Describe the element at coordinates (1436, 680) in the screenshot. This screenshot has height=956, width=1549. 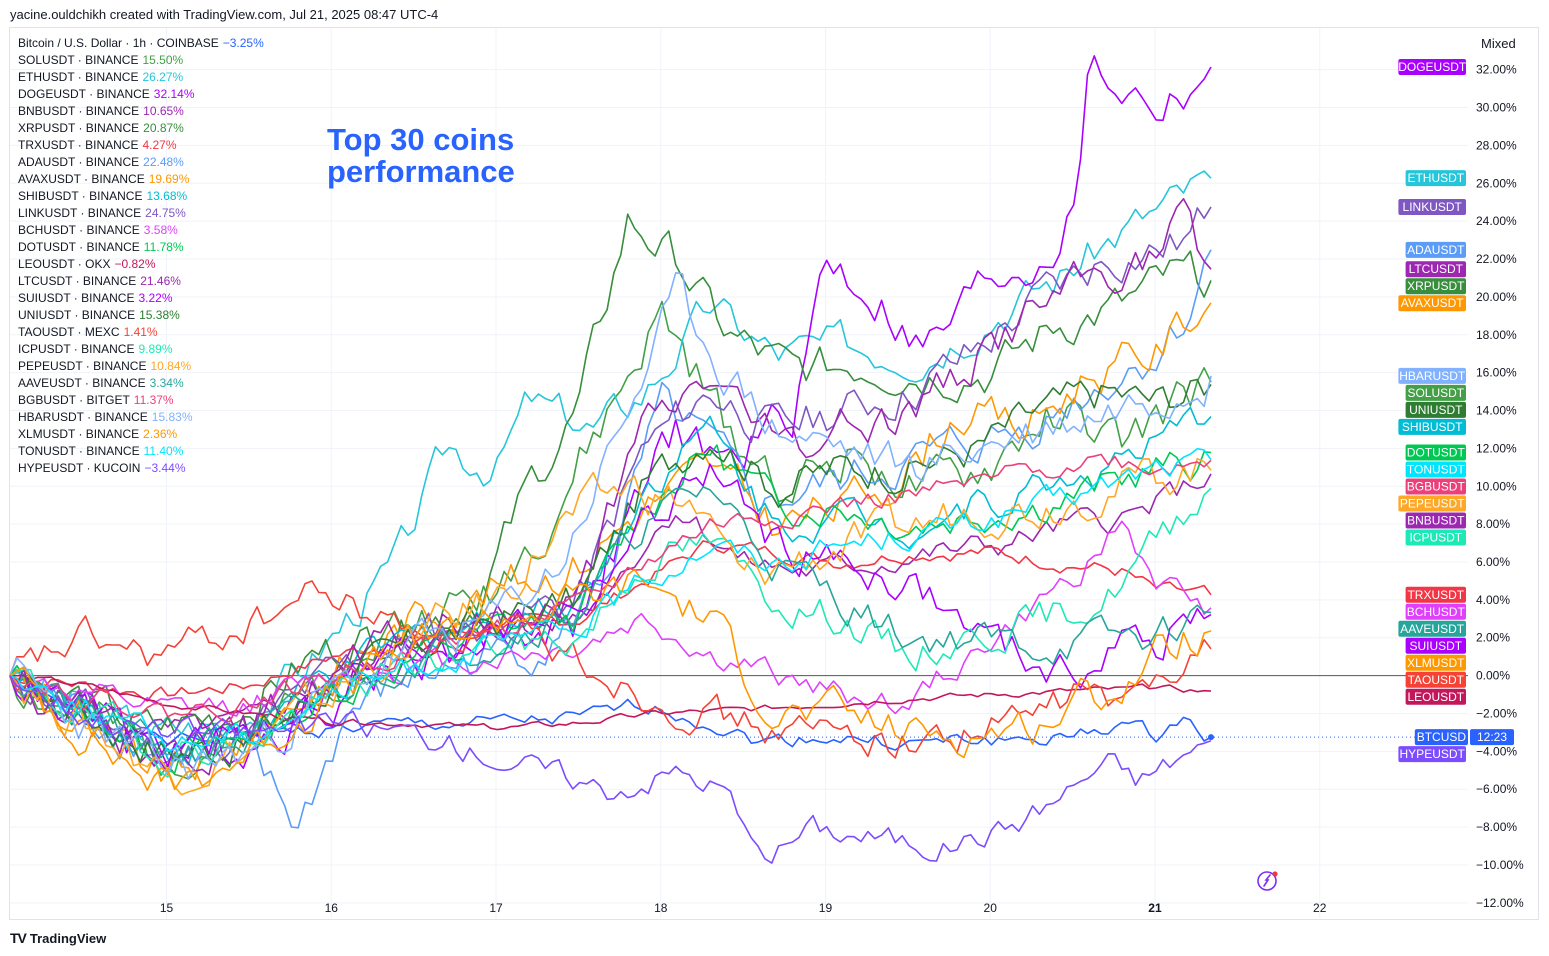
I see `series-tag-label: TAOUSDT` at that location.